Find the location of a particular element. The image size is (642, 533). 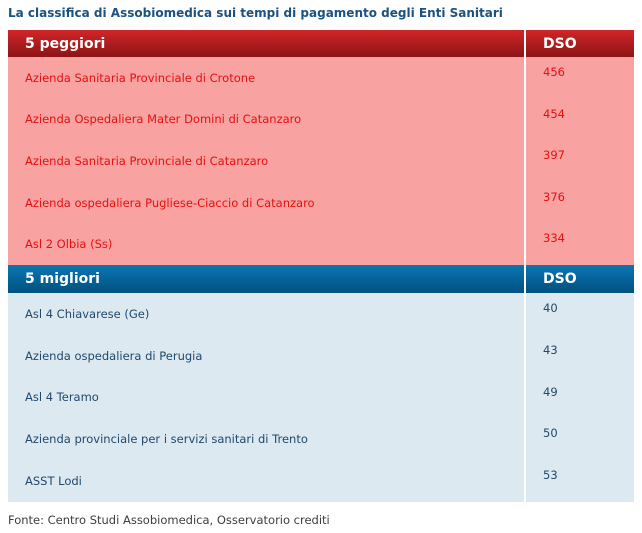

entity-name: Azienda Sanitaria Provinciale di Crotone is located at coordinates (140, 77).